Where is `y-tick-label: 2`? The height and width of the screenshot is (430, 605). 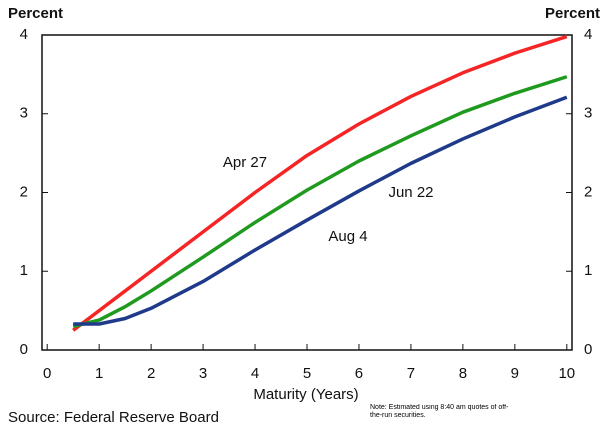 y-tick-label: 2 is located at coordinates (24, 191).